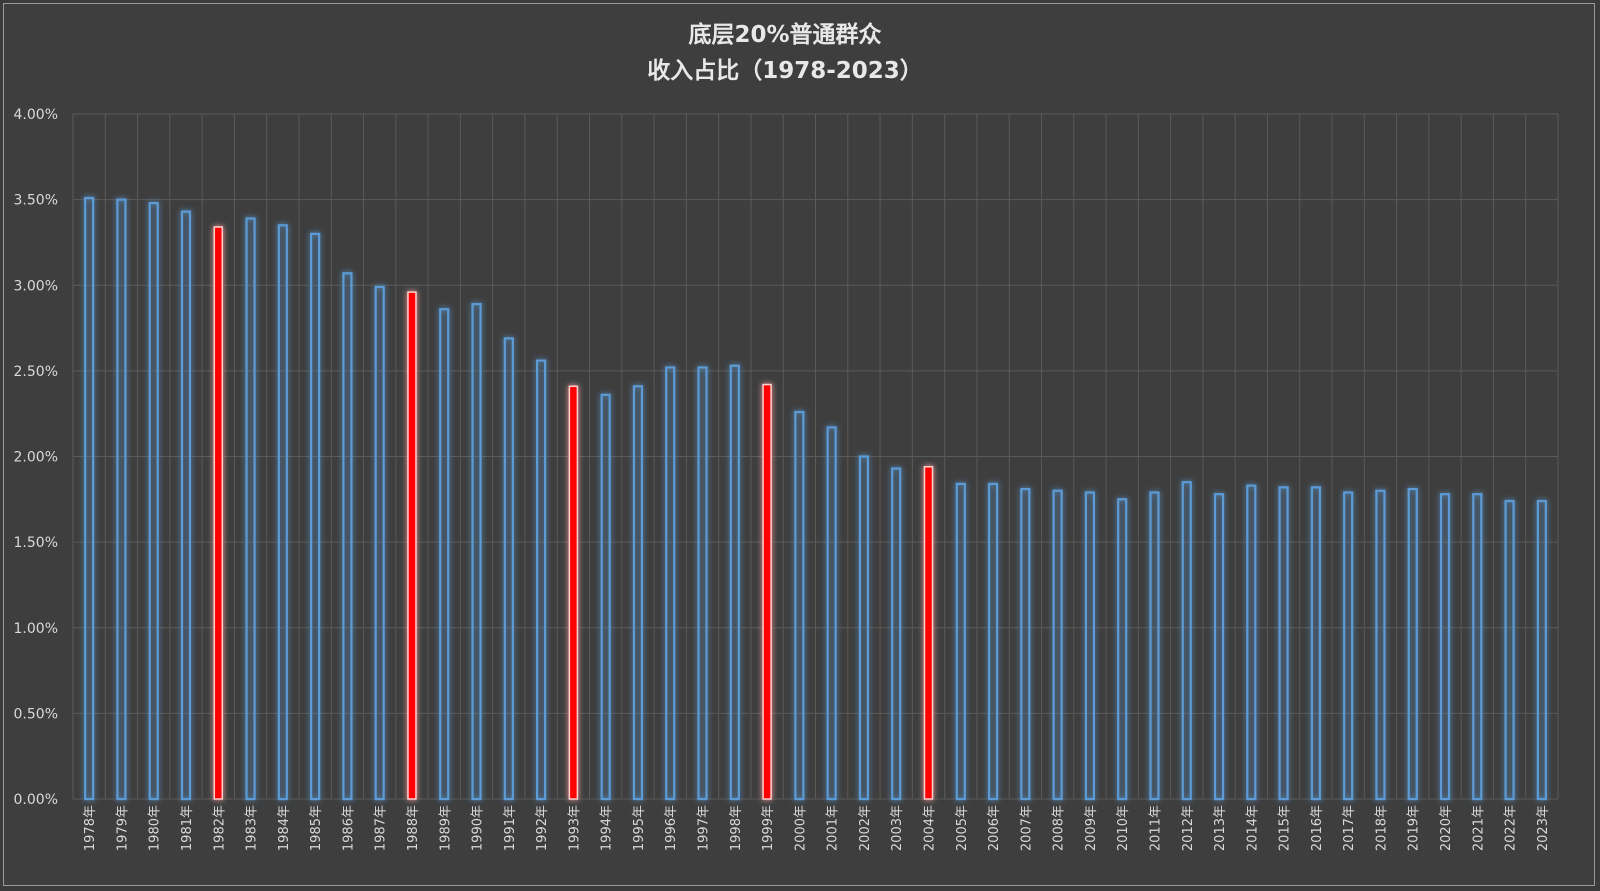 The width and height of the screenshot is (1600, 891). I want to click on bar-2012年, so click(1186, 641).